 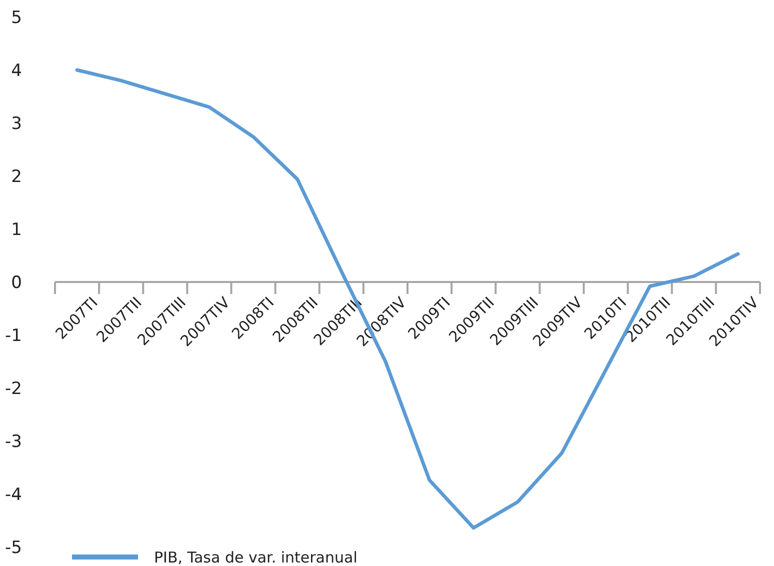 I want to click on y-tick-label: -4, so click(x=13, y=494).